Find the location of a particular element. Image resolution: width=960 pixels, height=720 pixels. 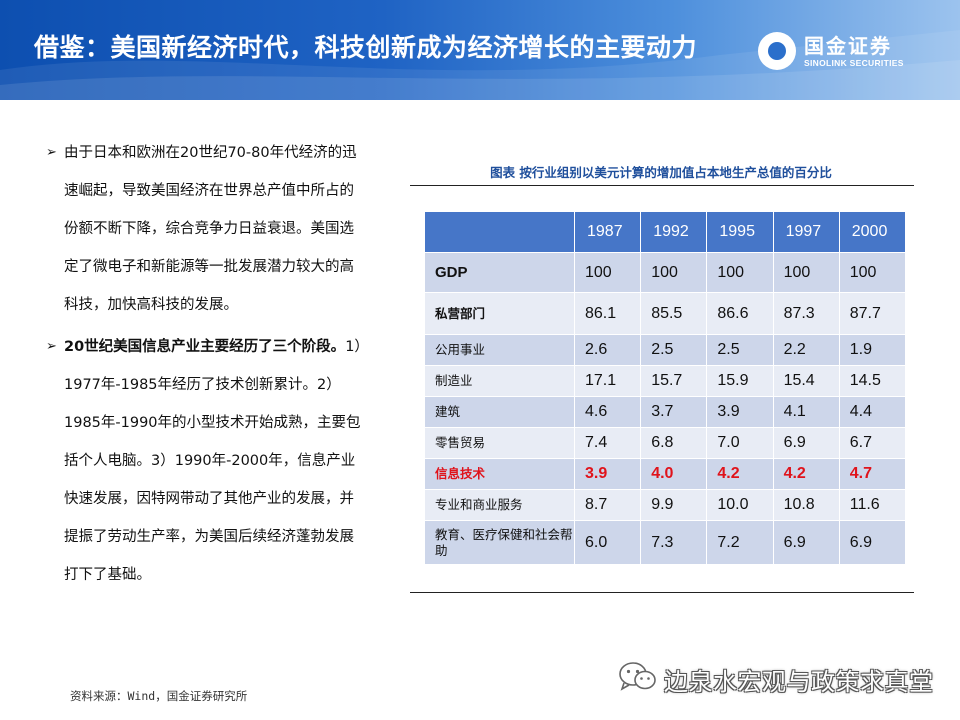

table-row: 零售贸易 7.4 6.8 7.0 6.9 6.7 is located at coordinates (665, 443).